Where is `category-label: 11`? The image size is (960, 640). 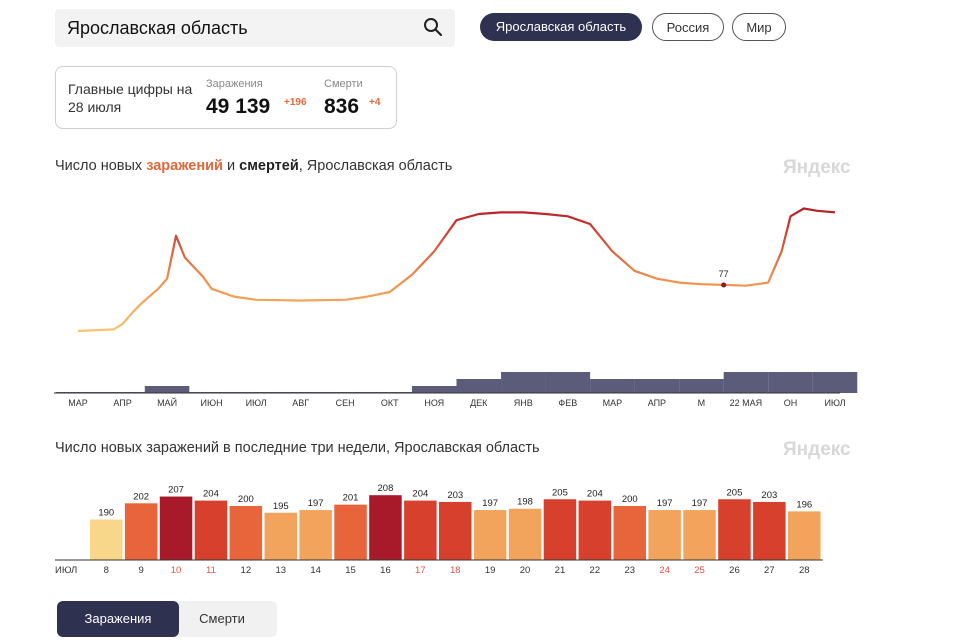
category-label: 11 is located at coordinates (211, 570).